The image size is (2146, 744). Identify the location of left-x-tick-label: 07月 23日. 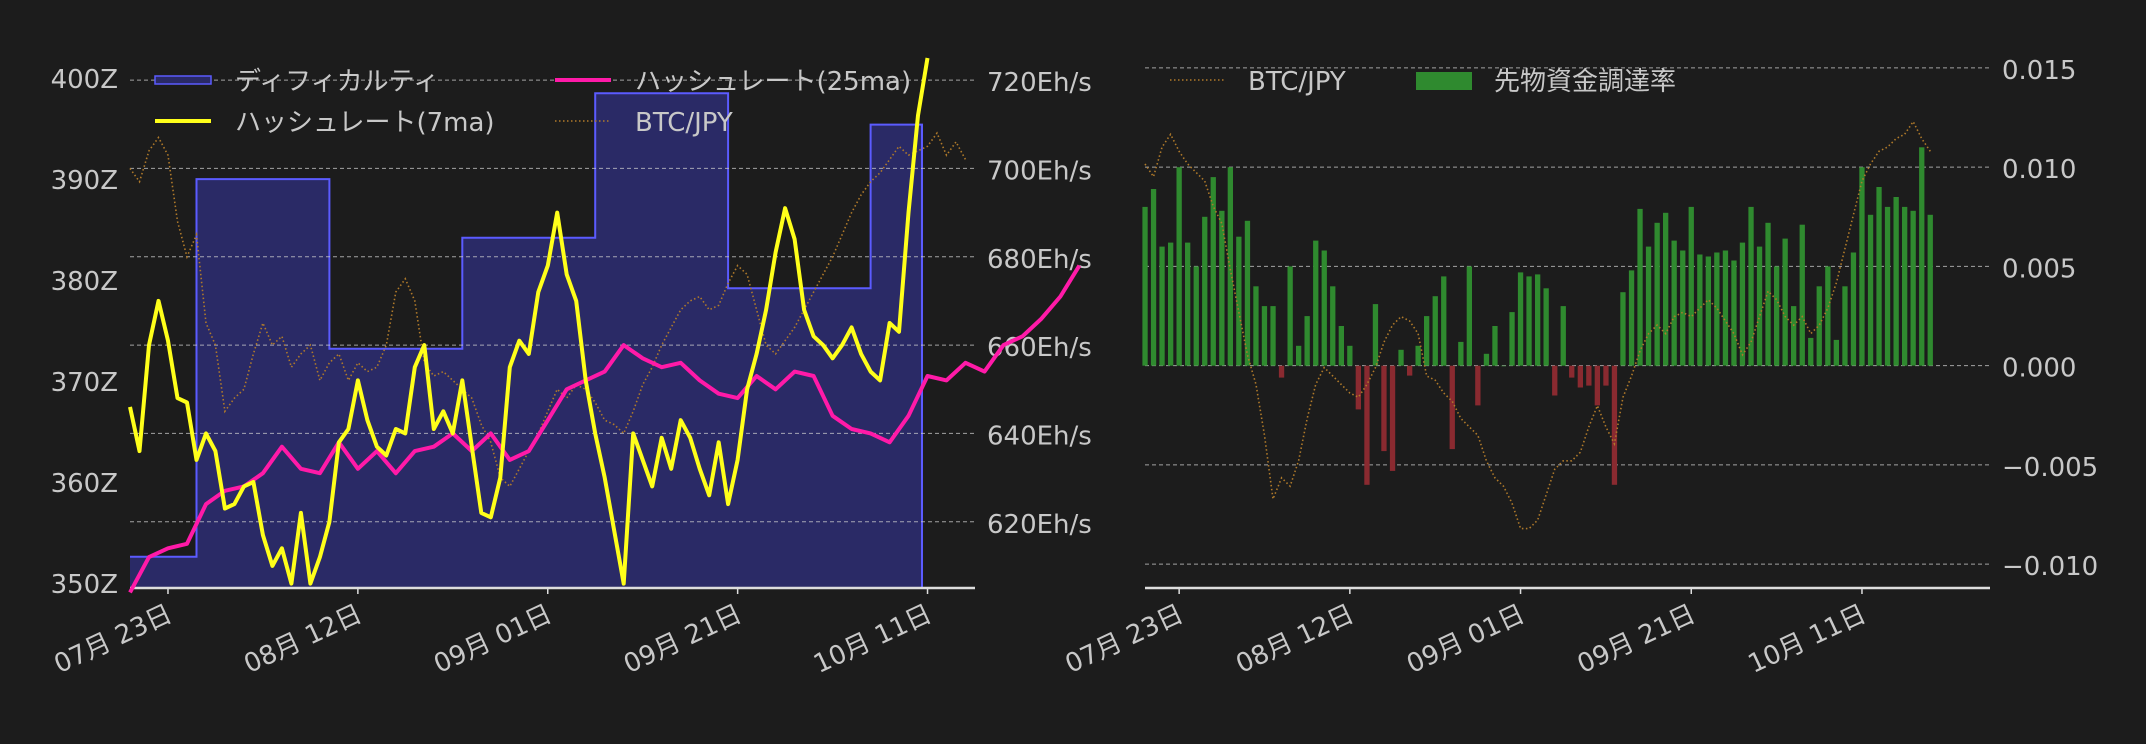
(113, 639).